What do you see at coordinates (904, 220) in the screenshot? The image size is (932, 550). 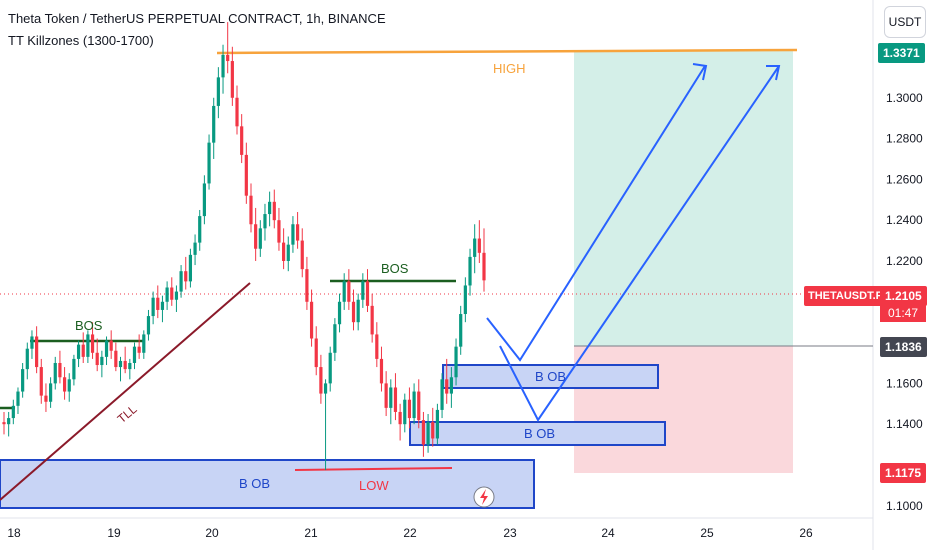 I see `price-tick-label: 1.2400` at bounding box center [904, 220].